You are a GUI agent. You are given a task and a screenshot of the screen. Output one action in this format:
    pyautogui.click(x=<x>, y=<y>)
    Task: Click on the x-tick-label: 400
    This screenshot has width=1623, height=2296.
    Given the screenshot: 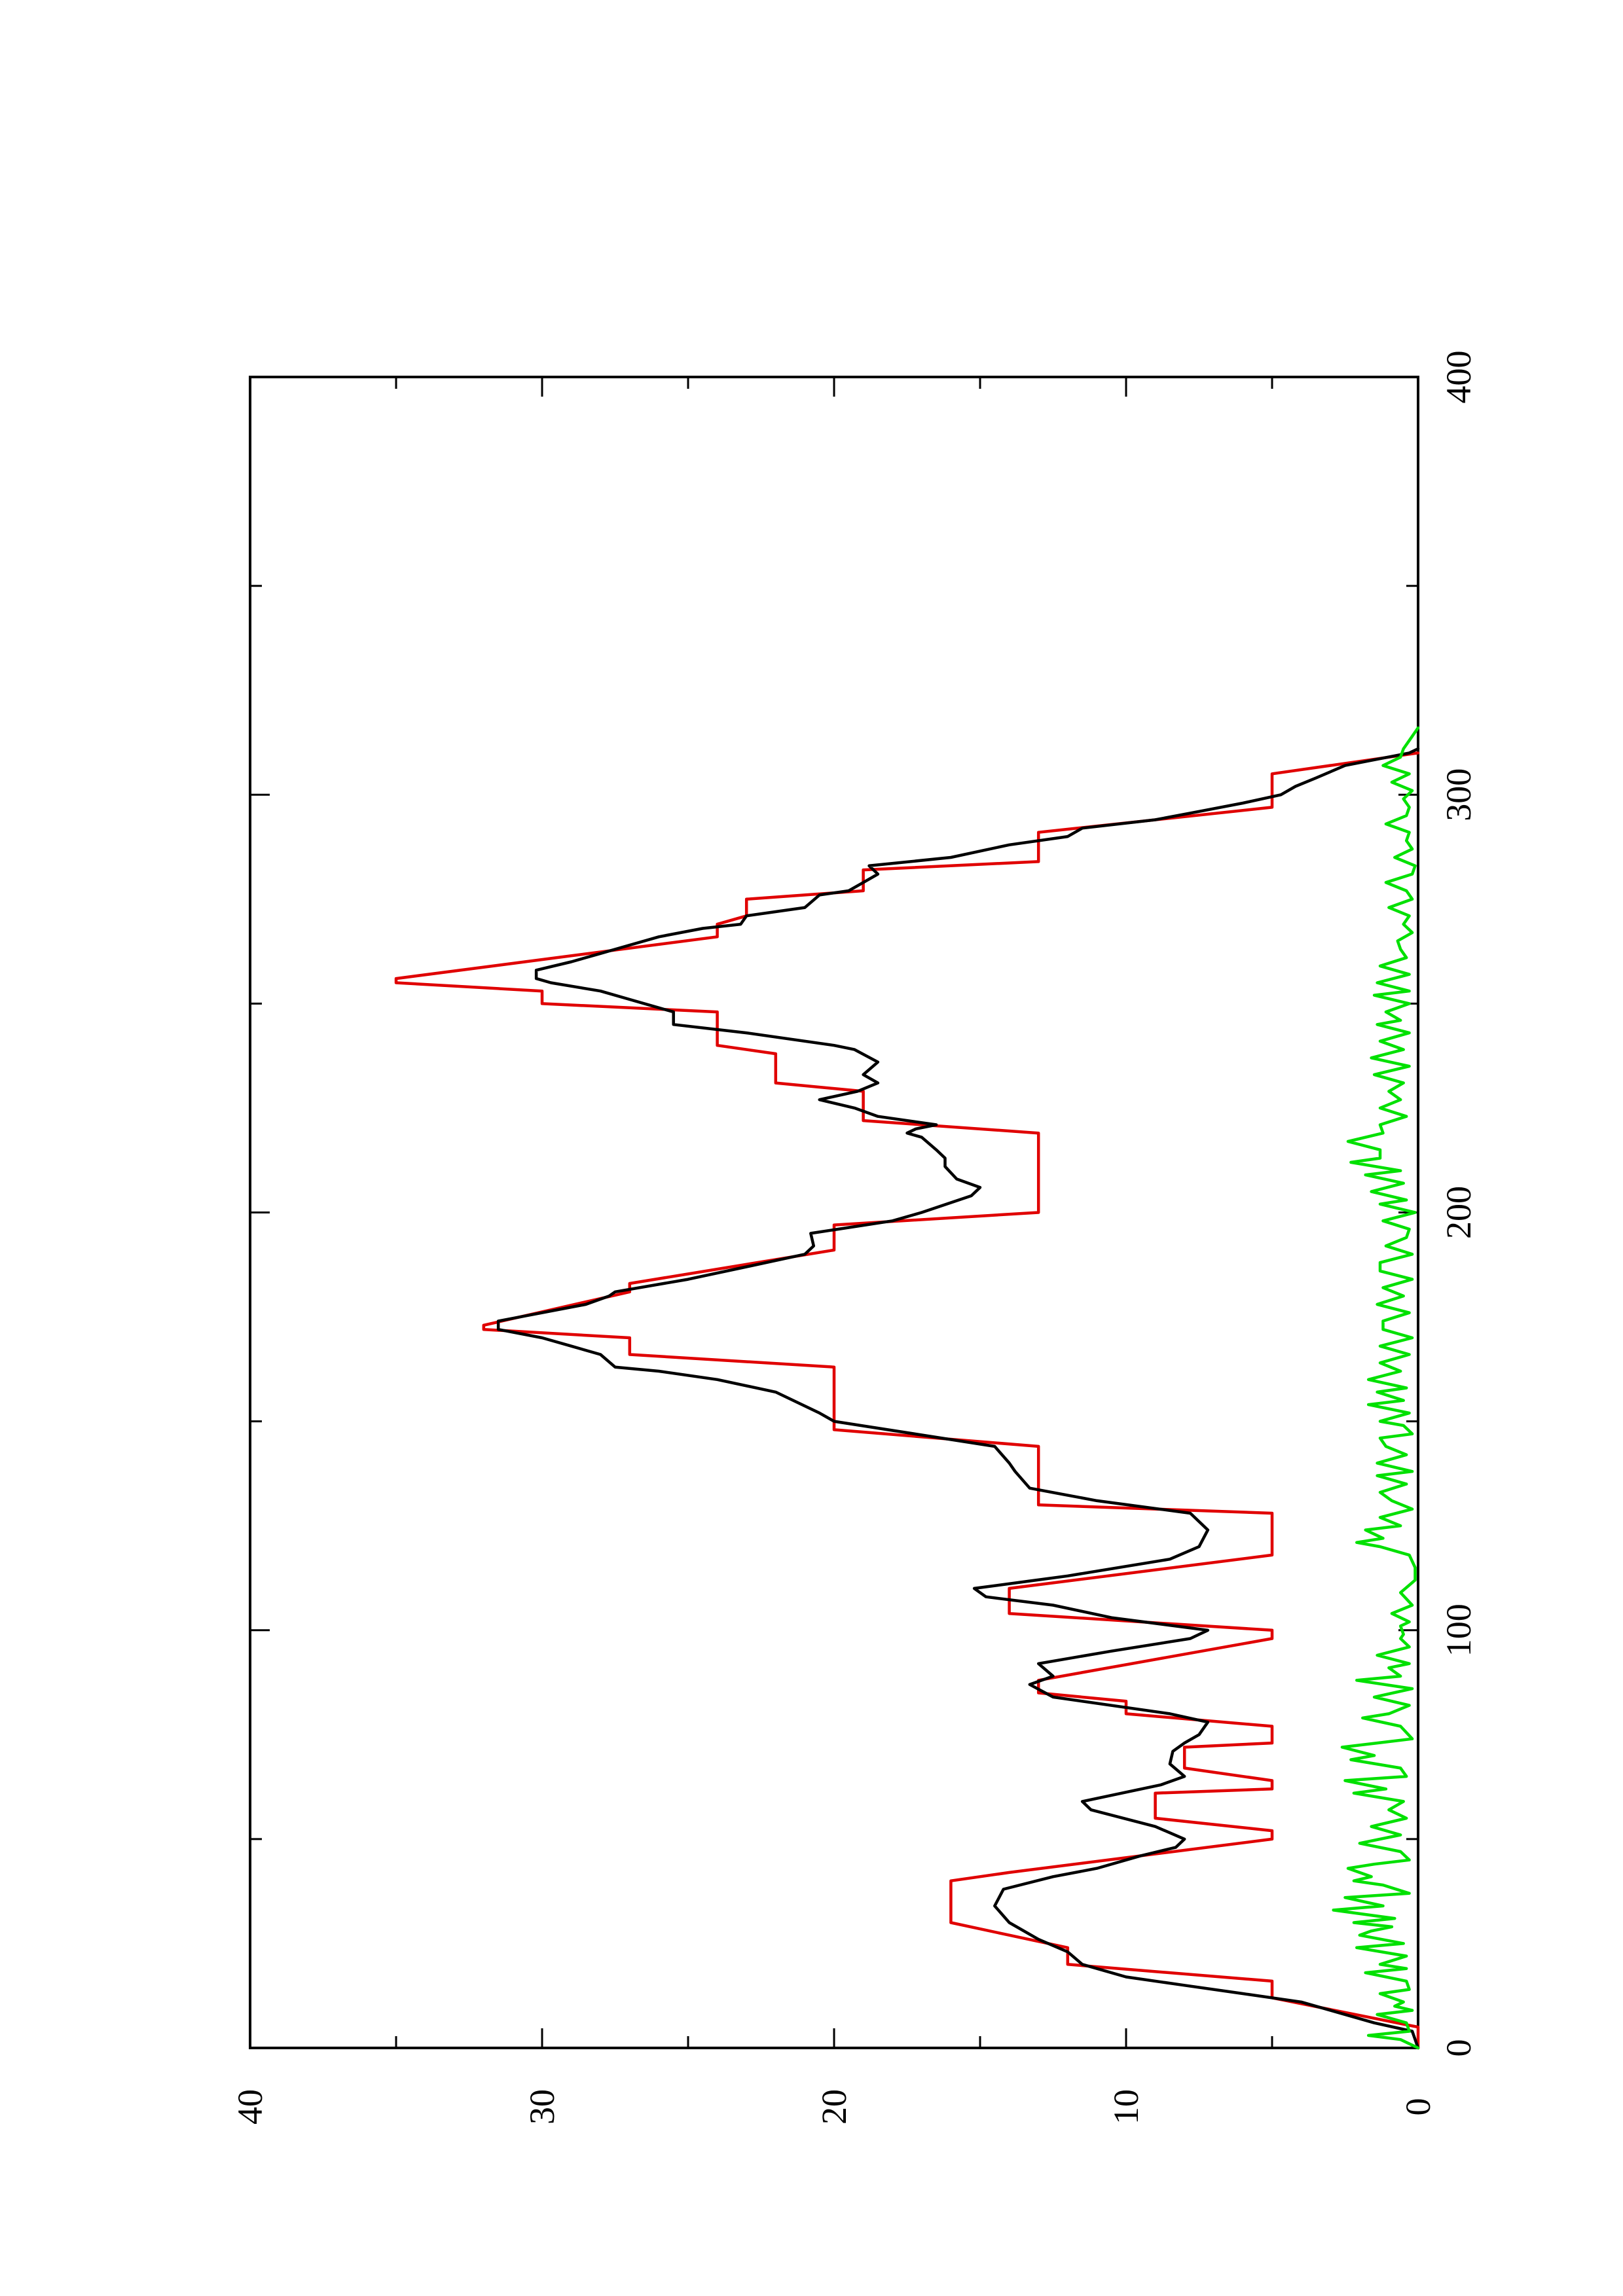 What is the action you would take?
    pyautogui.click(x=1458, y=377)
    